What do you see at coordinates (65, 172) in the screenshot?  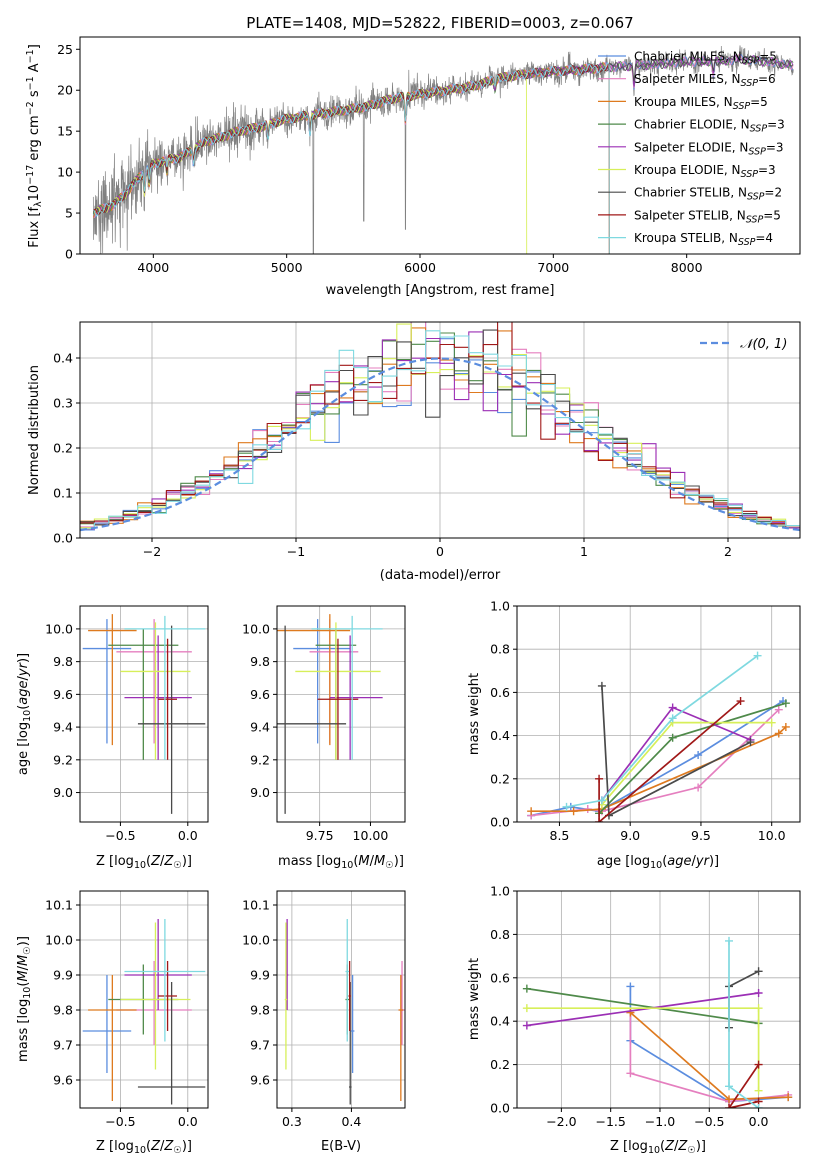 I see `spectrum-ytick-label: 10` at bounding box center [65, 172].